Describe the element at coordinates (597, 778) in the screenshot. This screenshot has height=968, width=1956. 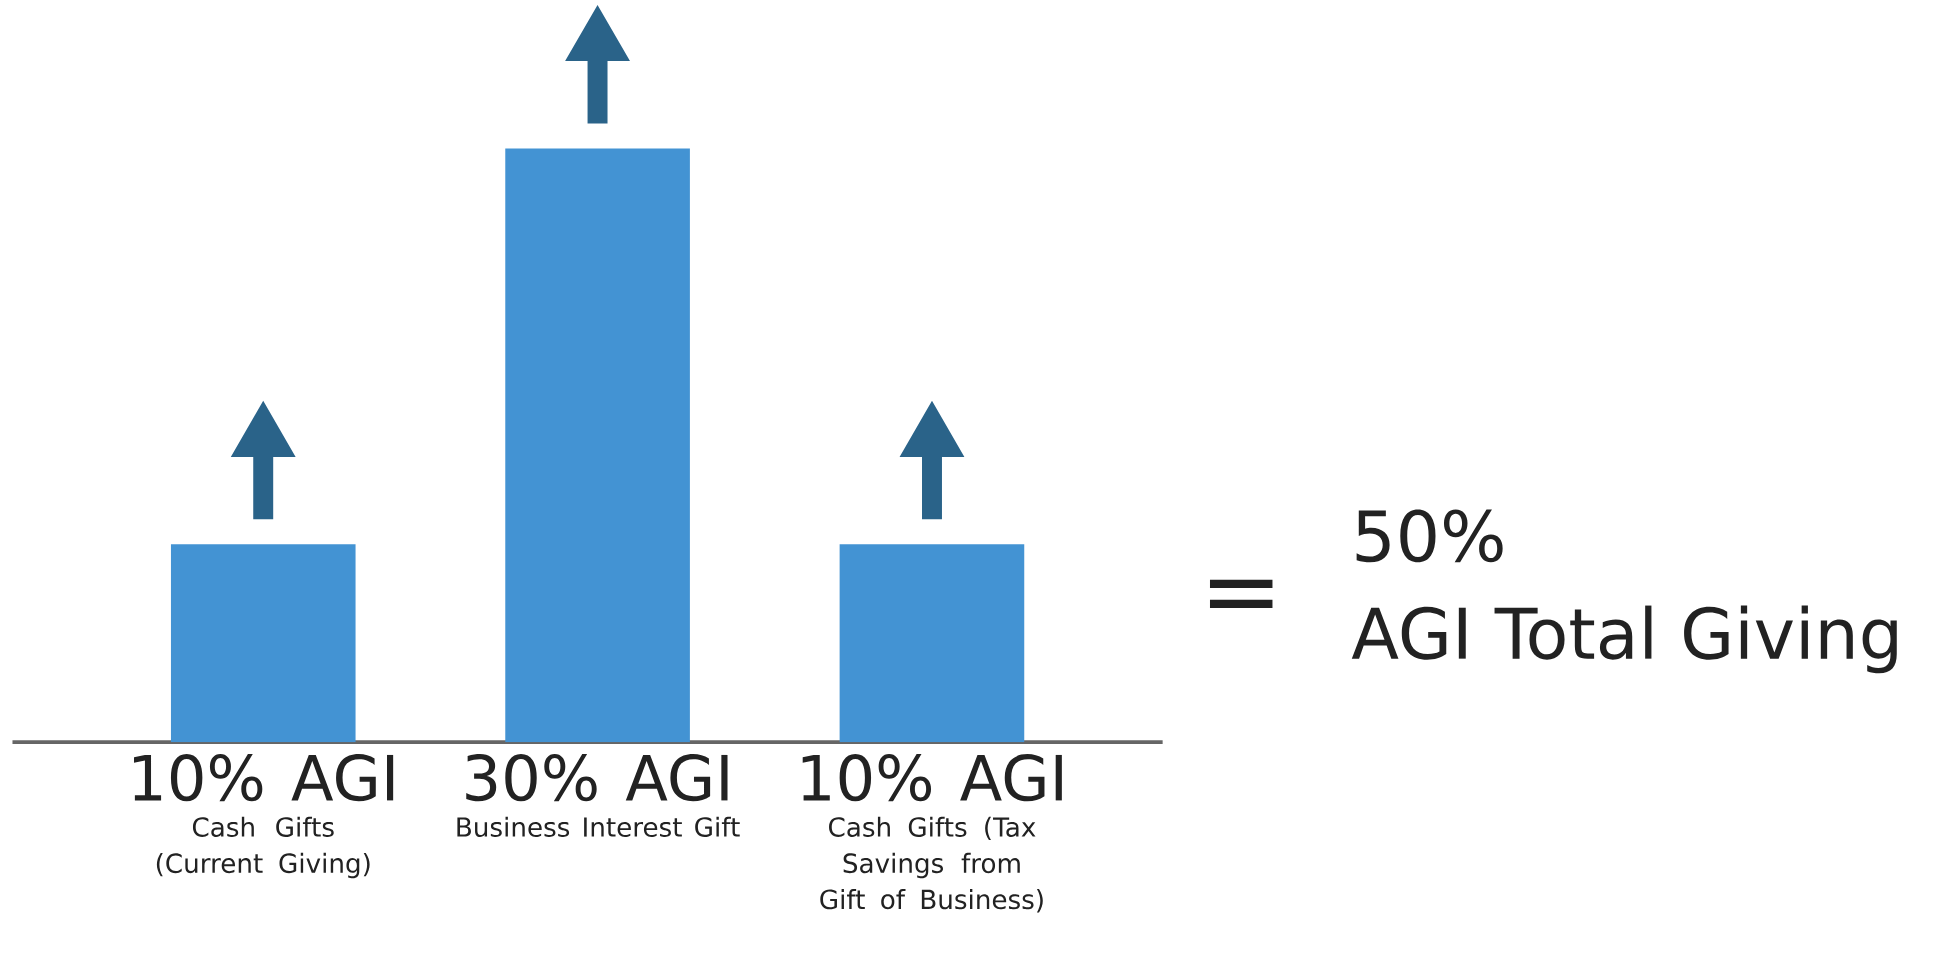
I see `data-label: 30% AGI` at that location.